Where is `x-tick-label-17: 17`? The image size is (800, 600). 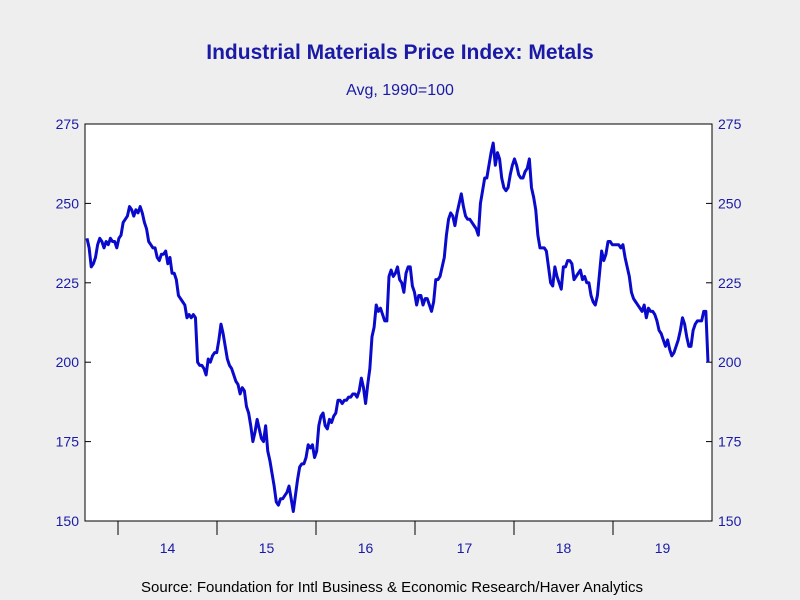
x-tick-label-17: 17 is located at coordinates (465, 548).